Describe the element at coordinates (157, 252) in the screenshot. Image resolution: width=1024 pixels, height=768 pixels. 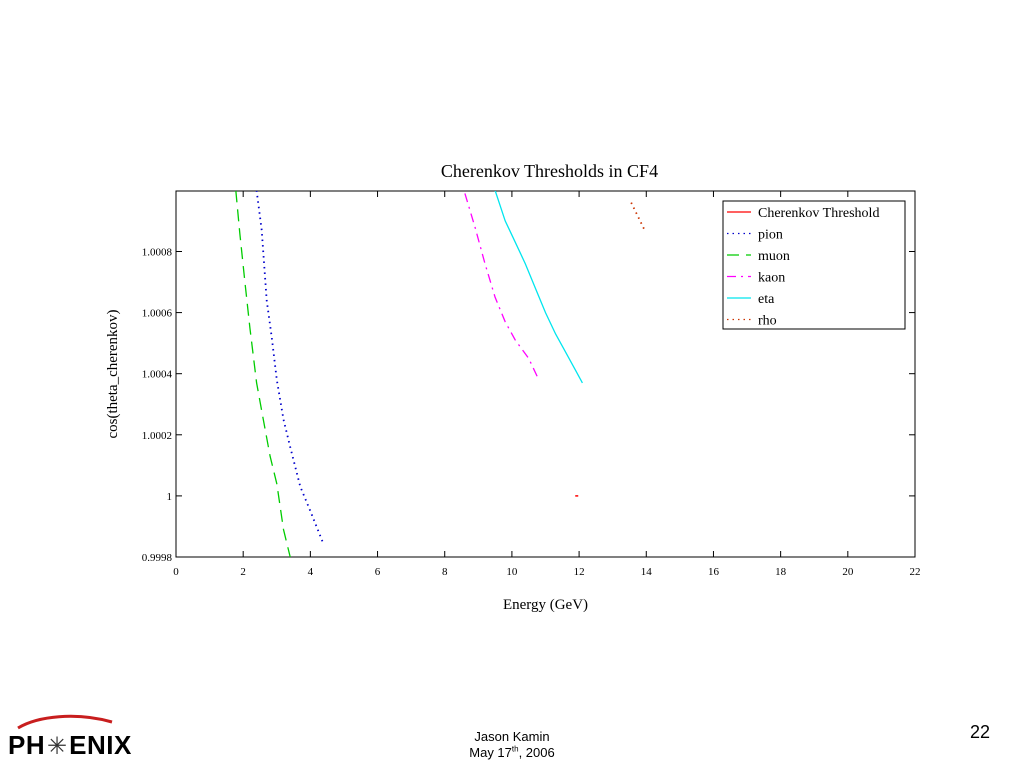
I see `y-tick-label: 1.0008` at that location.